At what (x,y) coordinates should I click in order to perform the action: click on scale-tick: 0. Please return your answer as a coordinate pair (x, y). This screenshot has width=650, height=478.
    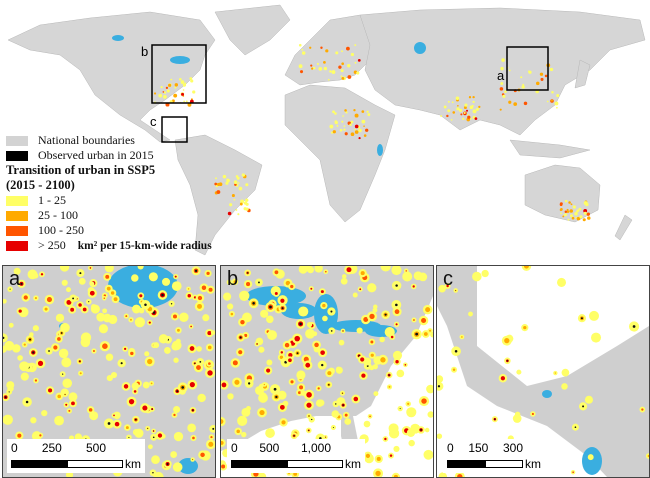
    Looking at the image, I should click on (234, 448).